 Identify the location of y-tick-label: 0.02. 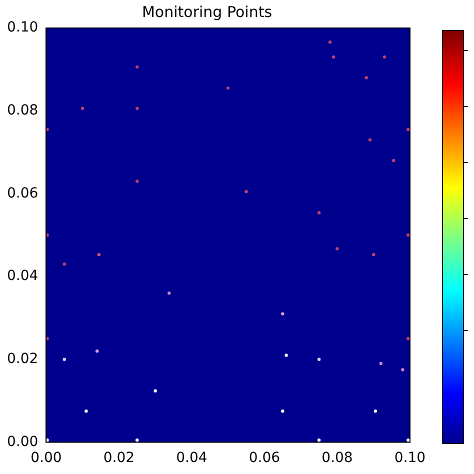
(22, 359).